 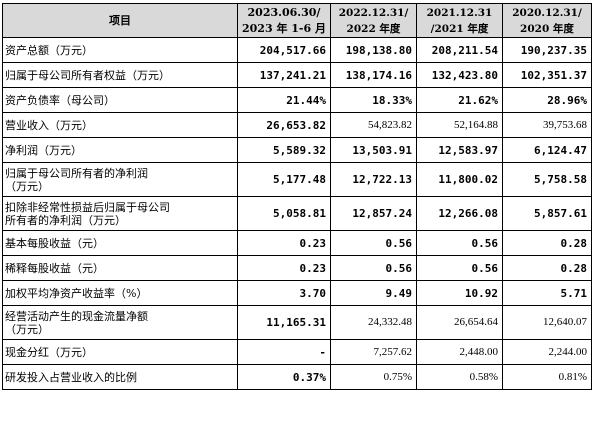 I want to click on table-row: 研发投入占营业收入的比例 0.37% 0.75% 0.58% 0.81%, so click(x=297, y=377).